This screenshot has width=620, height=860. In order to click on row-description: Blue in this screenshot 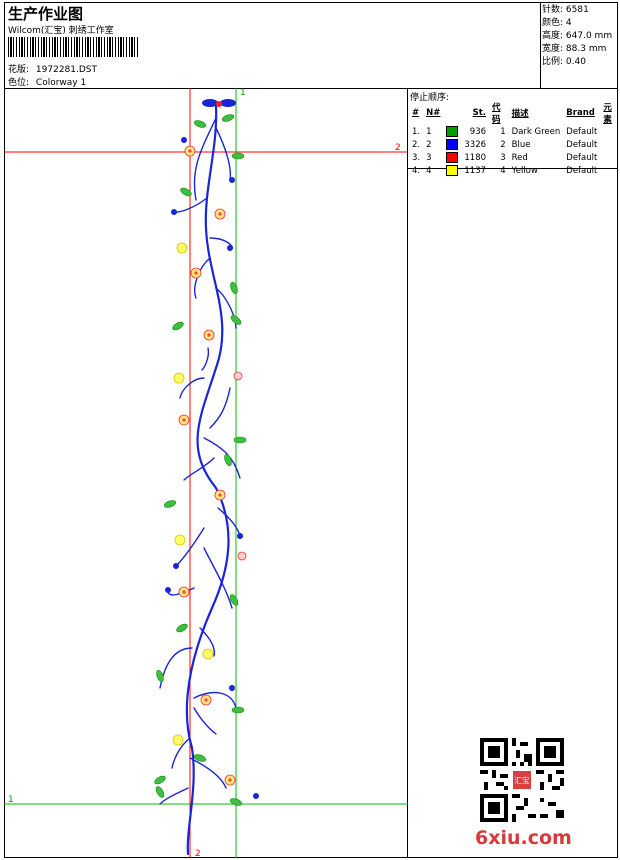, I will do `click(521, 144)`.